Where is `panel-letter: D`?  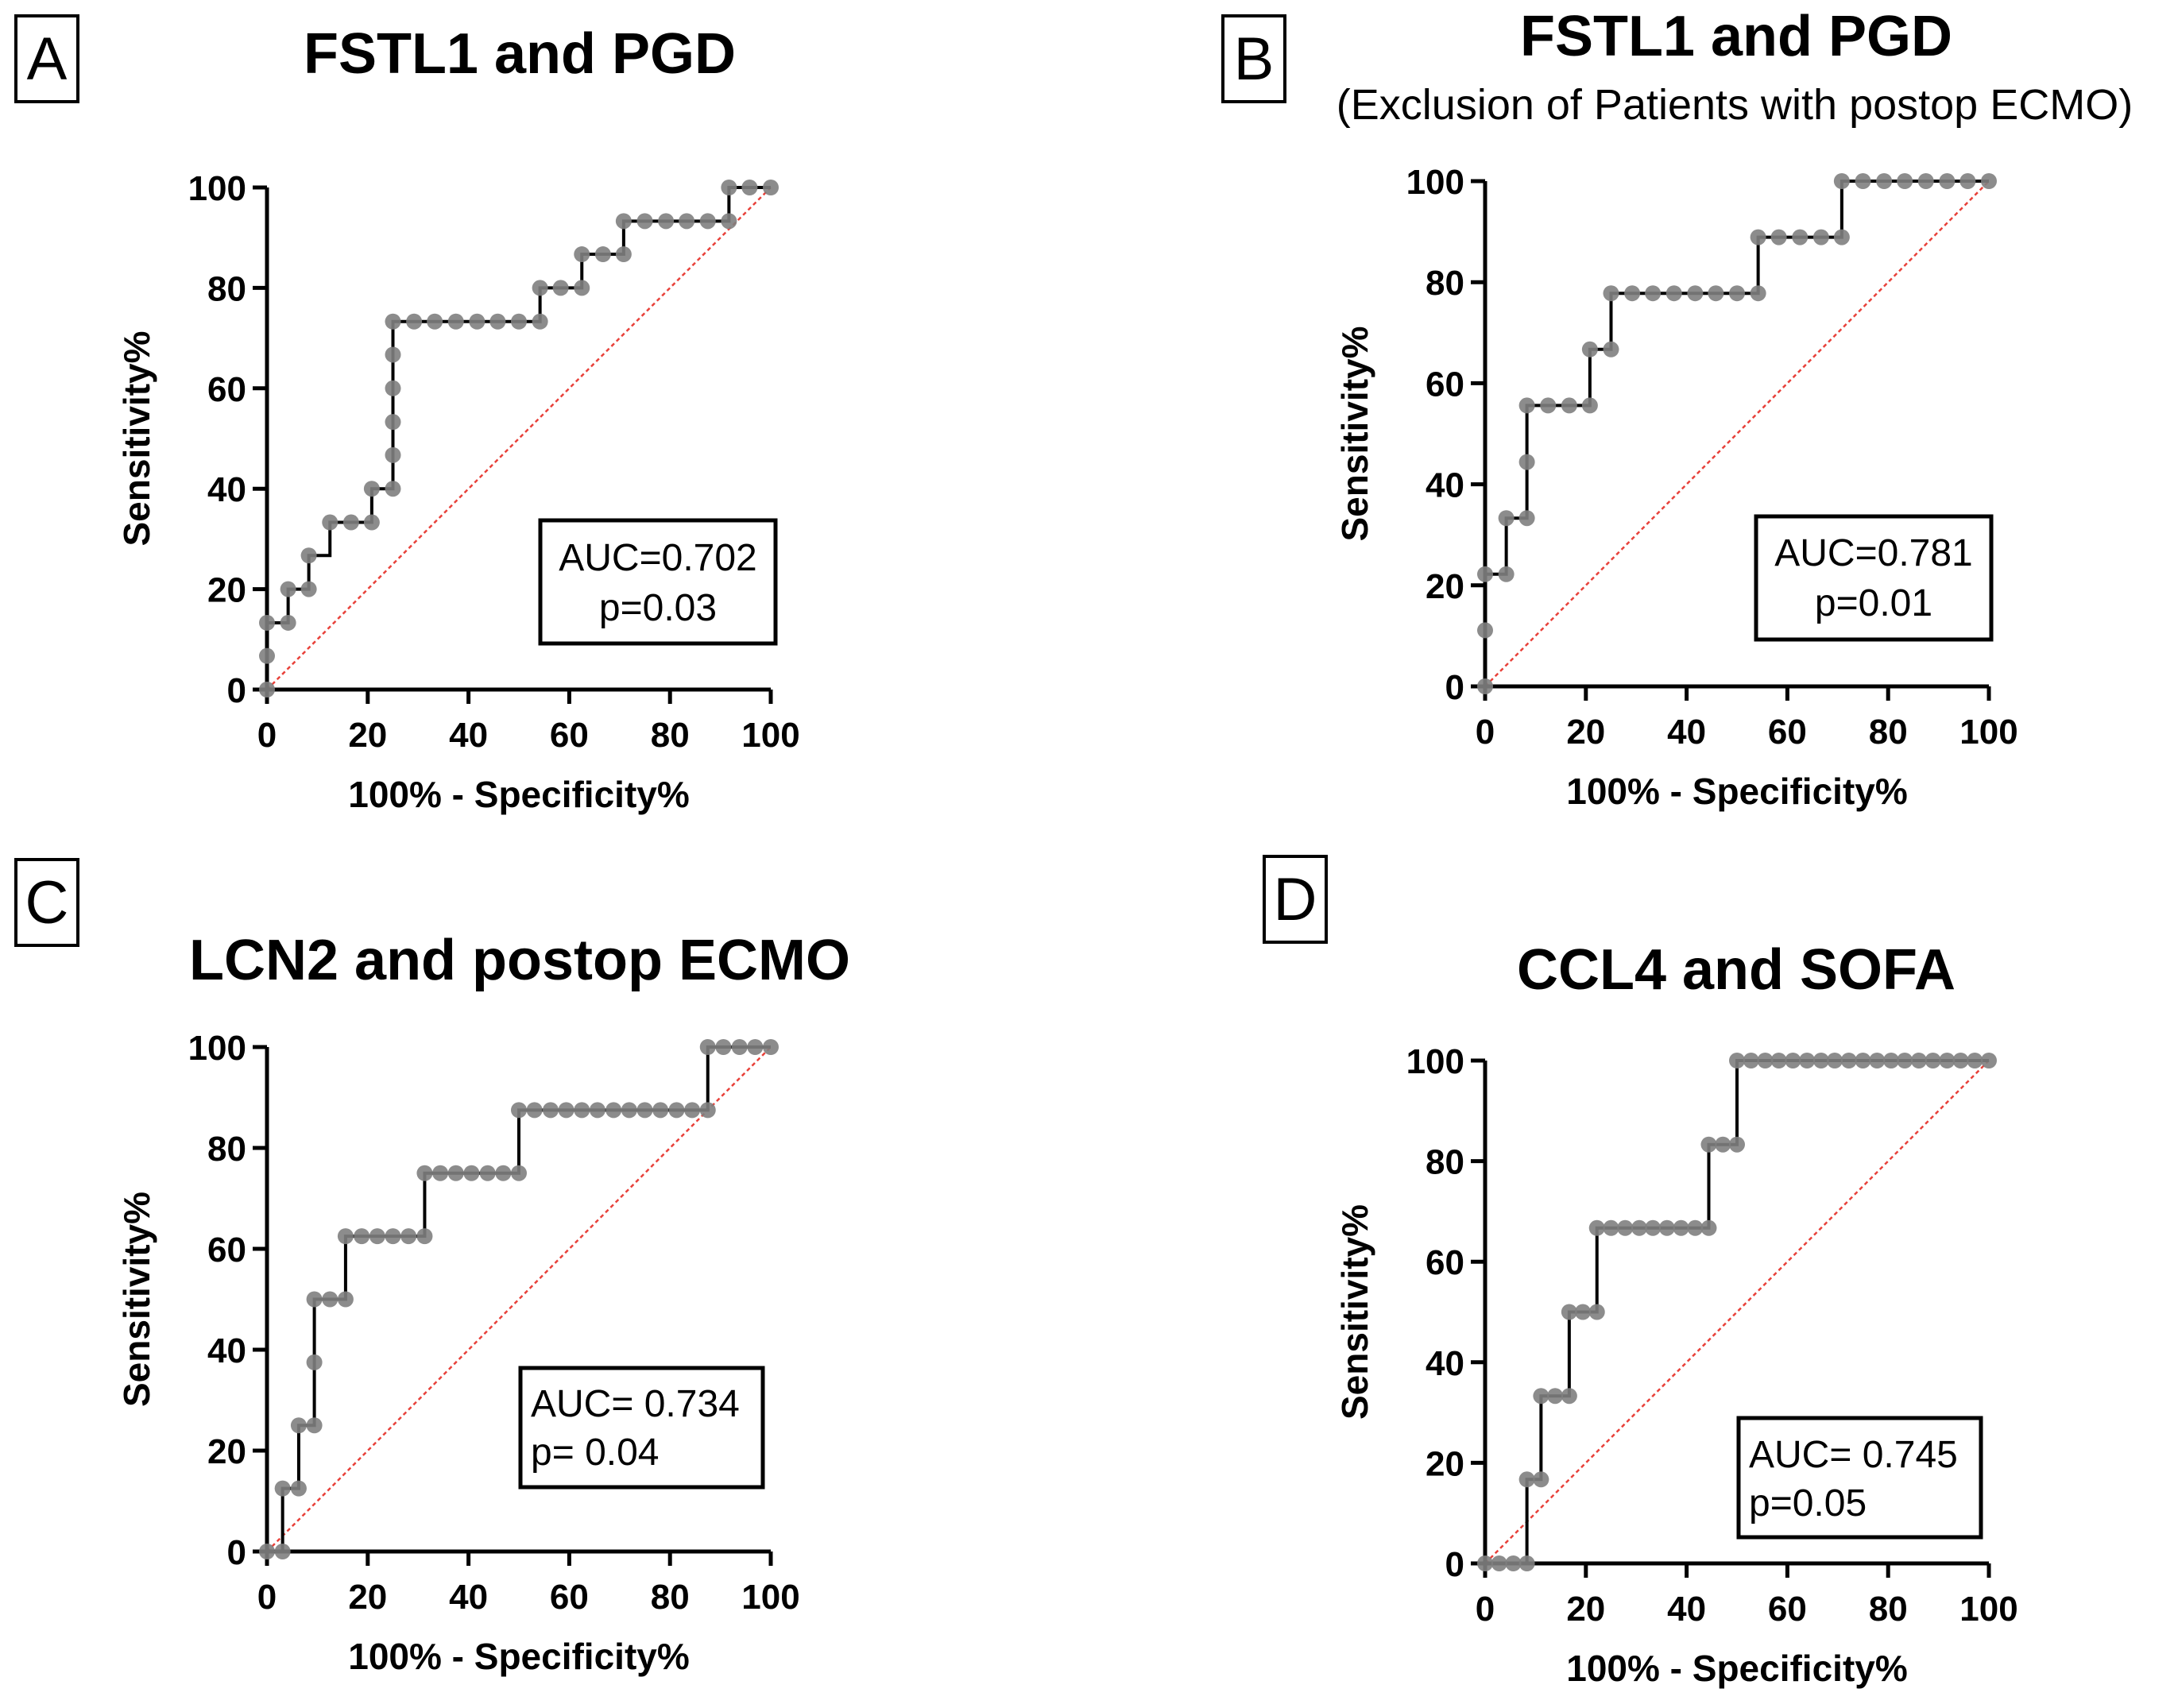
panel-letter: D is located at coordinates (1295, 899).